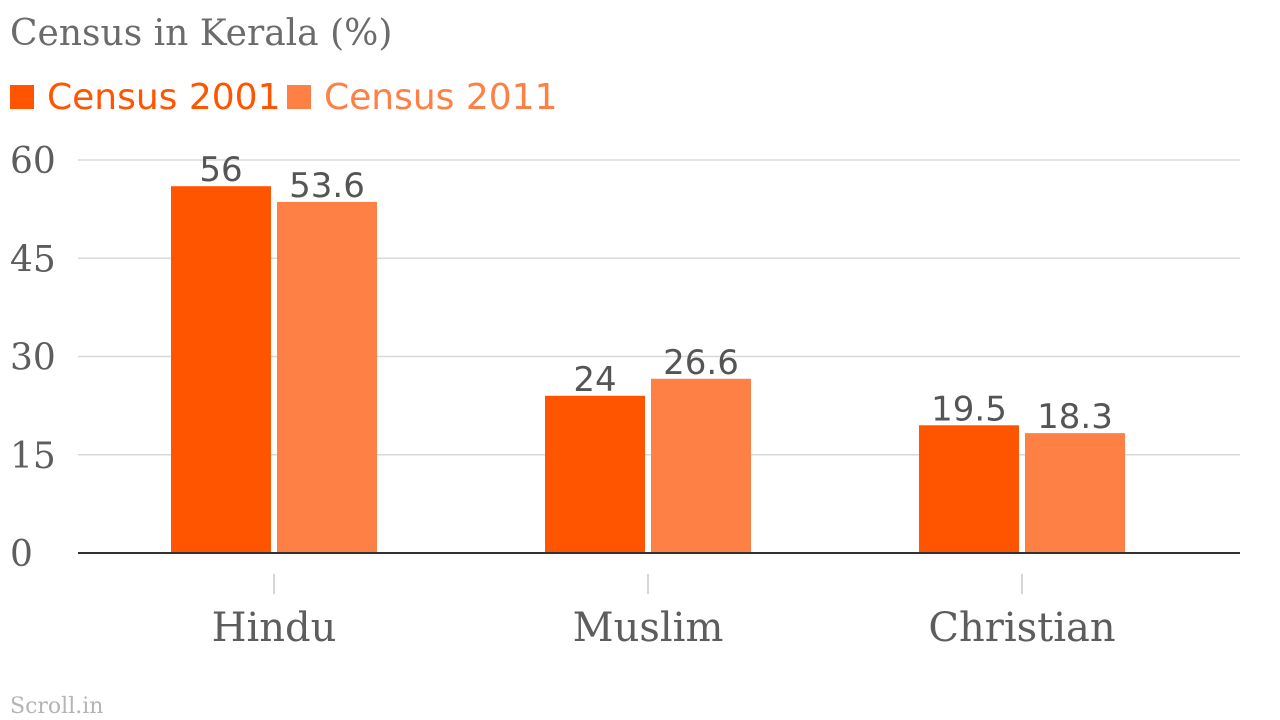  Describe the element at coordinates (274, 628) in the screenshot. I see `category-label-hindu: Hindu` at that location.